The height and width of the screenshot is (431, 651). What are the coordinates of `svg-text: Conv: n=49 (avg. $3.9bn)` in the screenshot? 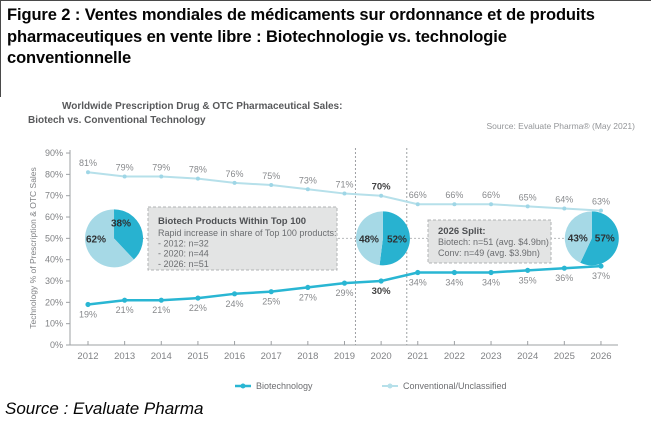 It's located at (489, 253).